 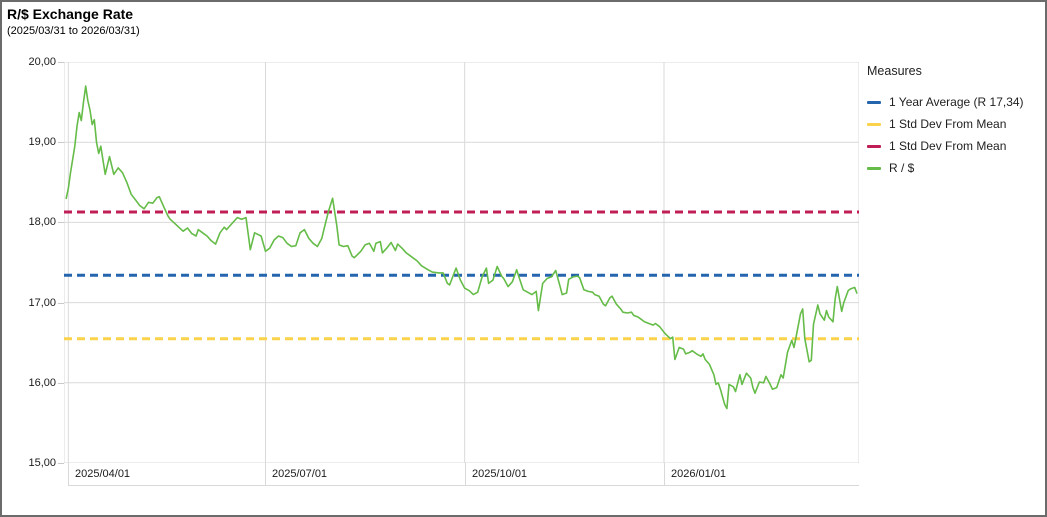 What do you see at coordinates (42, 62) in the screenshot?
I see `y-axis-label: 20,00` at bounding box center [42, 62].